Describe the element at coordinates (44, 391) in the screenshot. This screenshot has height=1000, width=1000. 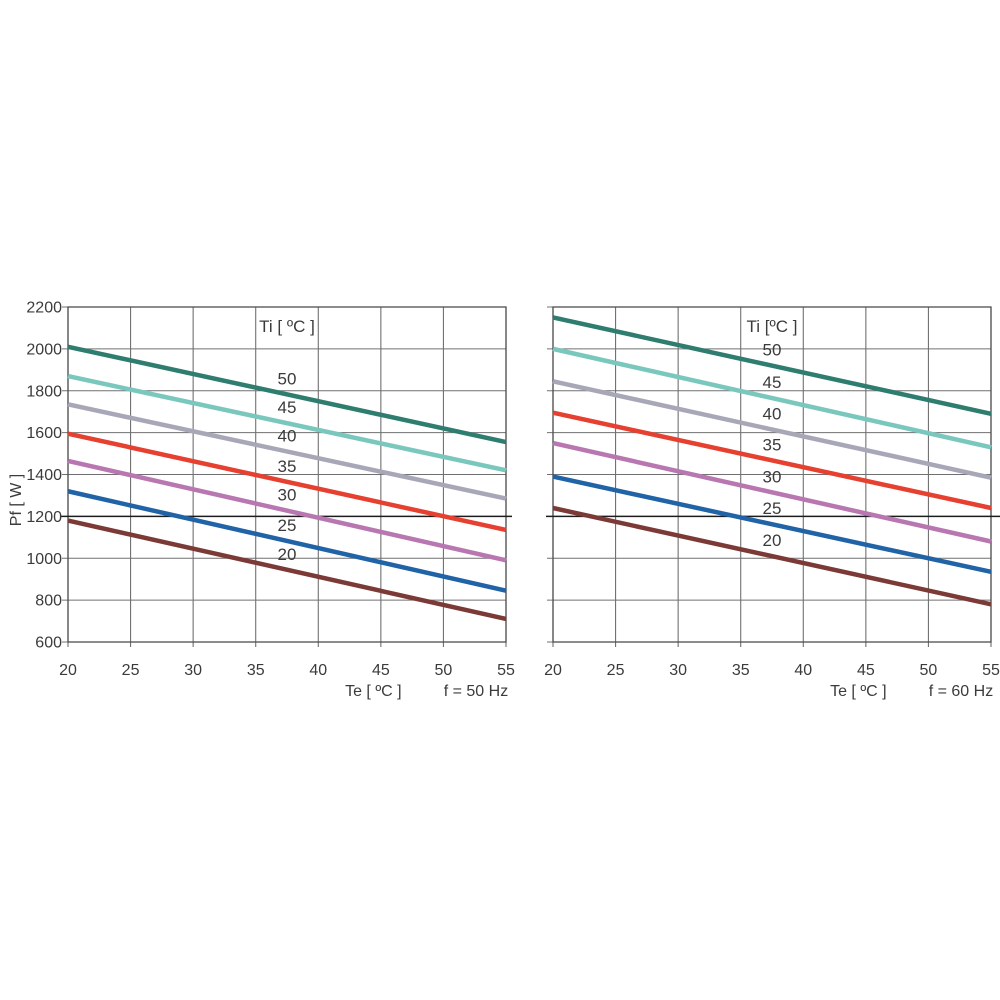
I see `y-tick-label-1800: 1800` at that location.